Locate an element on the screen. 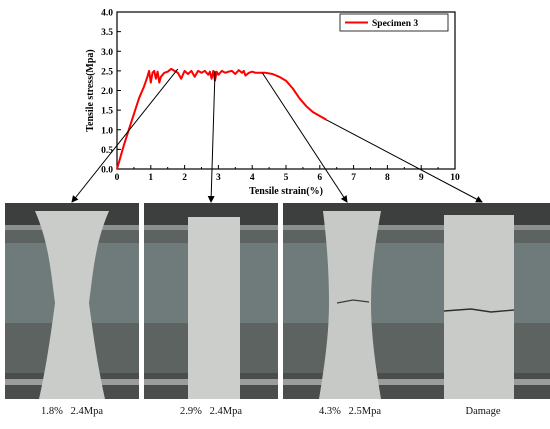 The image size is (550, 429). y-tick-label: 3.5 is located at coordinates (107, 33).